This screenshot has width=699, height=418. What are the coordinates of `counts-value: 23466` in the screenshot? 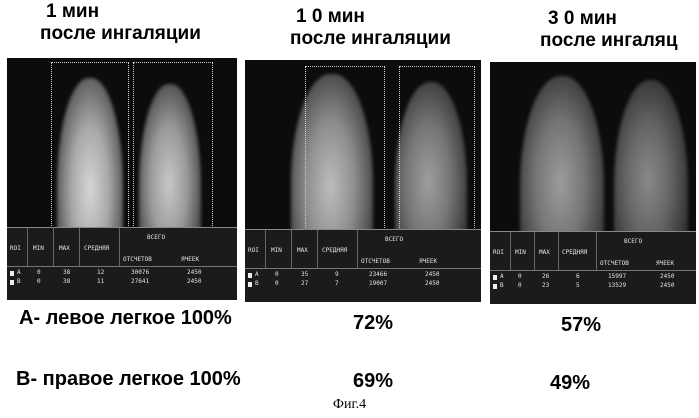 It's located at (378, 274).